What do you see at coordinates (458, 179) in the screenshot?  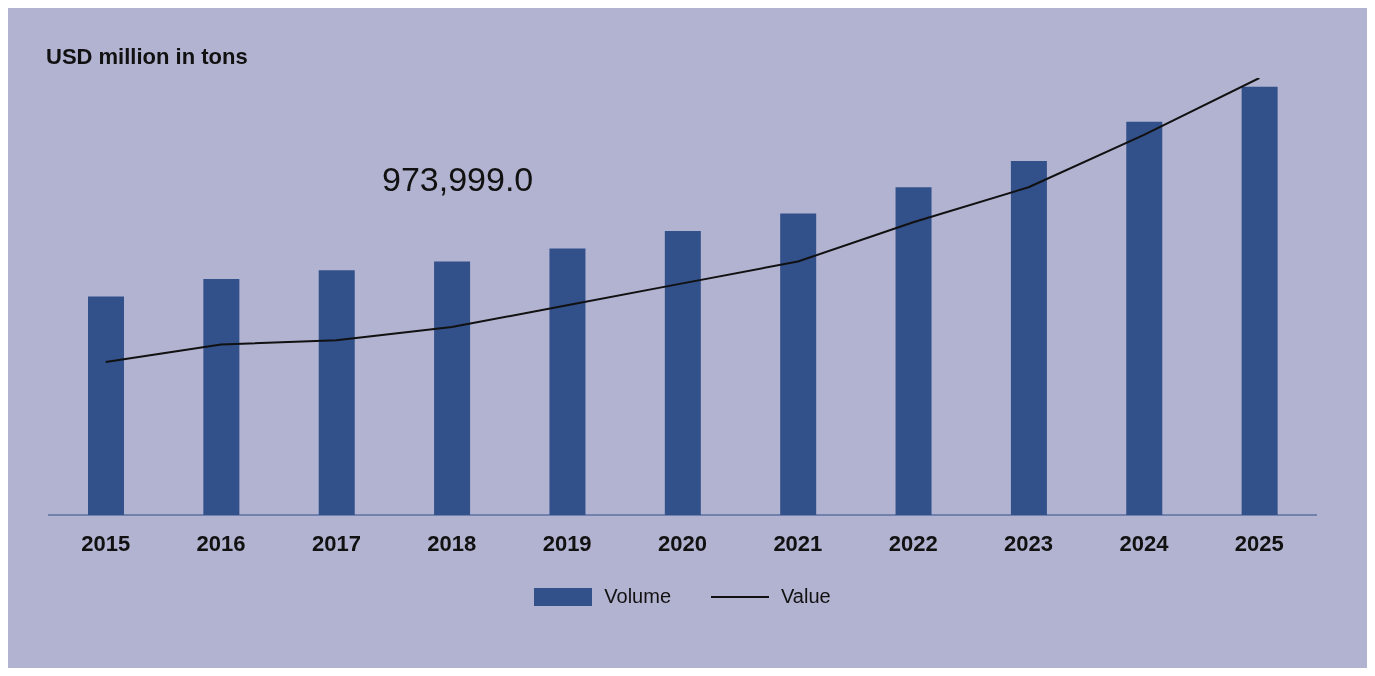 I see `annotation: 973,999.0` at bounding box center [458, 179].